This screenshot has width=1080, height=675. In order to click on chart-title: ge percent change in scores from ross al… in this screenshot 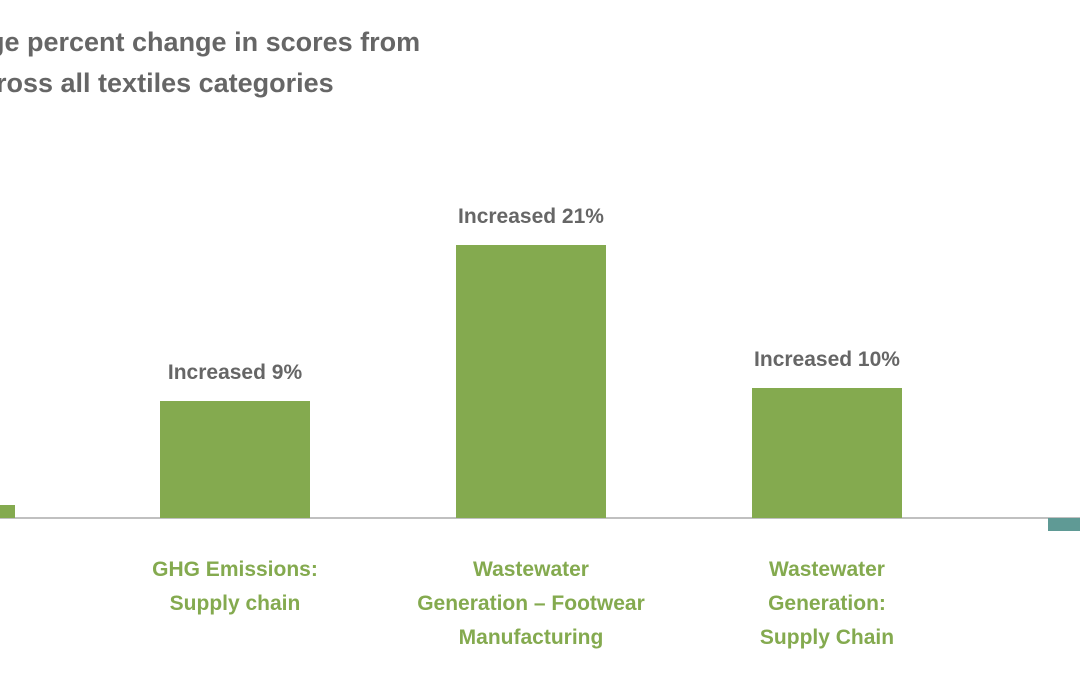, I will do `click(270, 62)`.